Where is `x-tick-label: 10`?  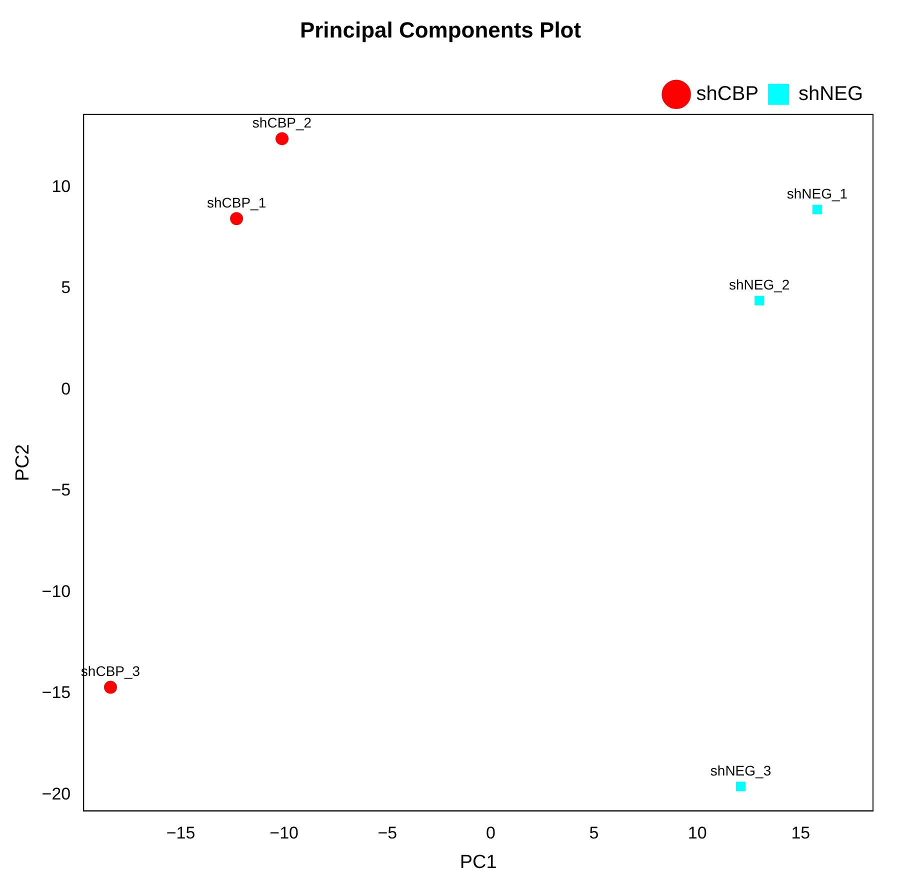
x-tick-label: 10 is located at coordinates (697, 833).